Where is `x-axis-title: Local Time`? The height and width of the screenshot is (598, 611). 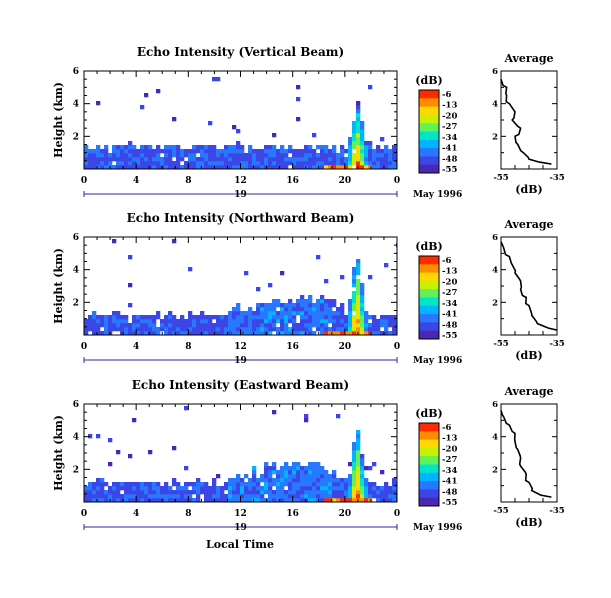 x-axis-title: Local Time is located at coordinates (240, 544).